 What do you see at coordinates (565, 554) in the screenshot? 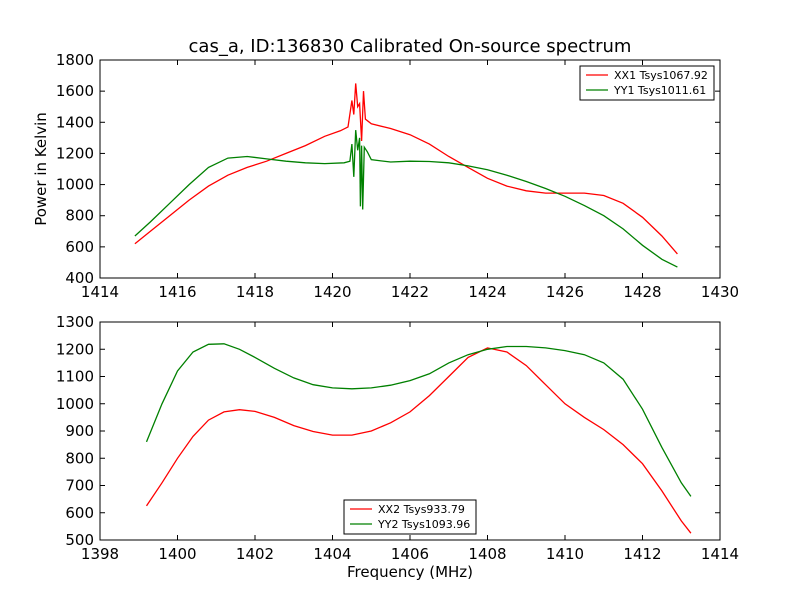
I see `x-tick-label: 1410` at bounding box center [565, 554].